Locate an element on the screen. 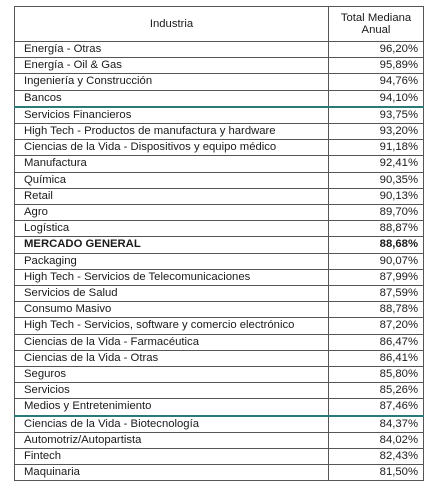  median-value-cell: 88,78% is located at coordinates (376, 310).